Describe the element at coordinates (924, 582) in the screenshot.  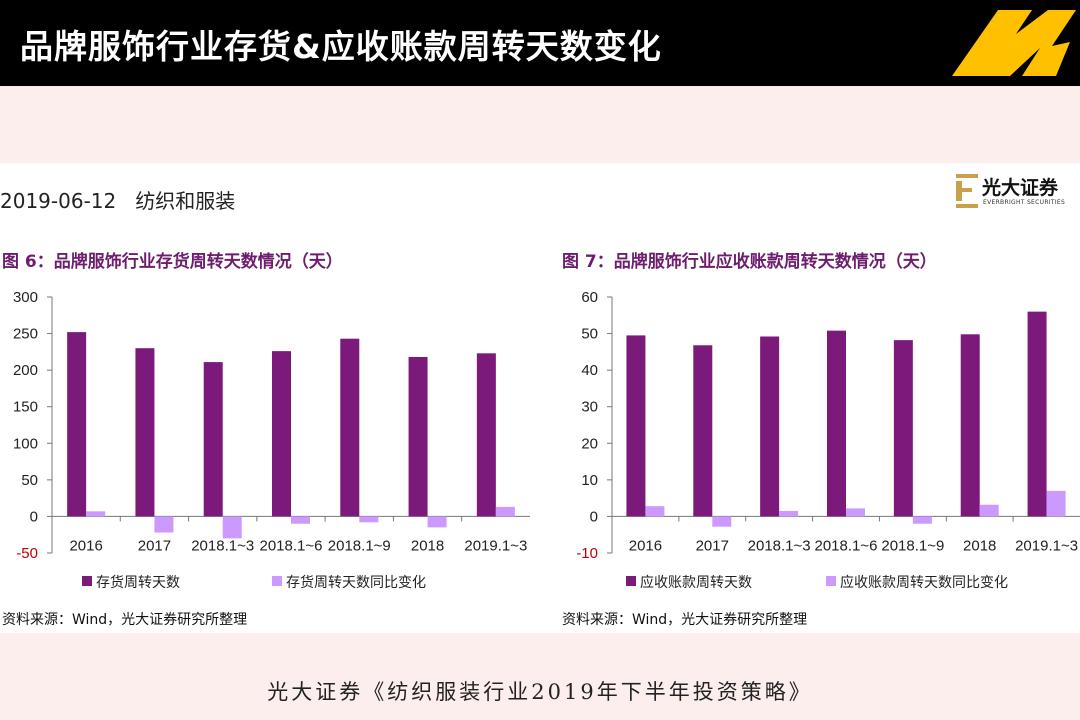
I see `legend-label: 应收账款周转天数同比变化` at that location.